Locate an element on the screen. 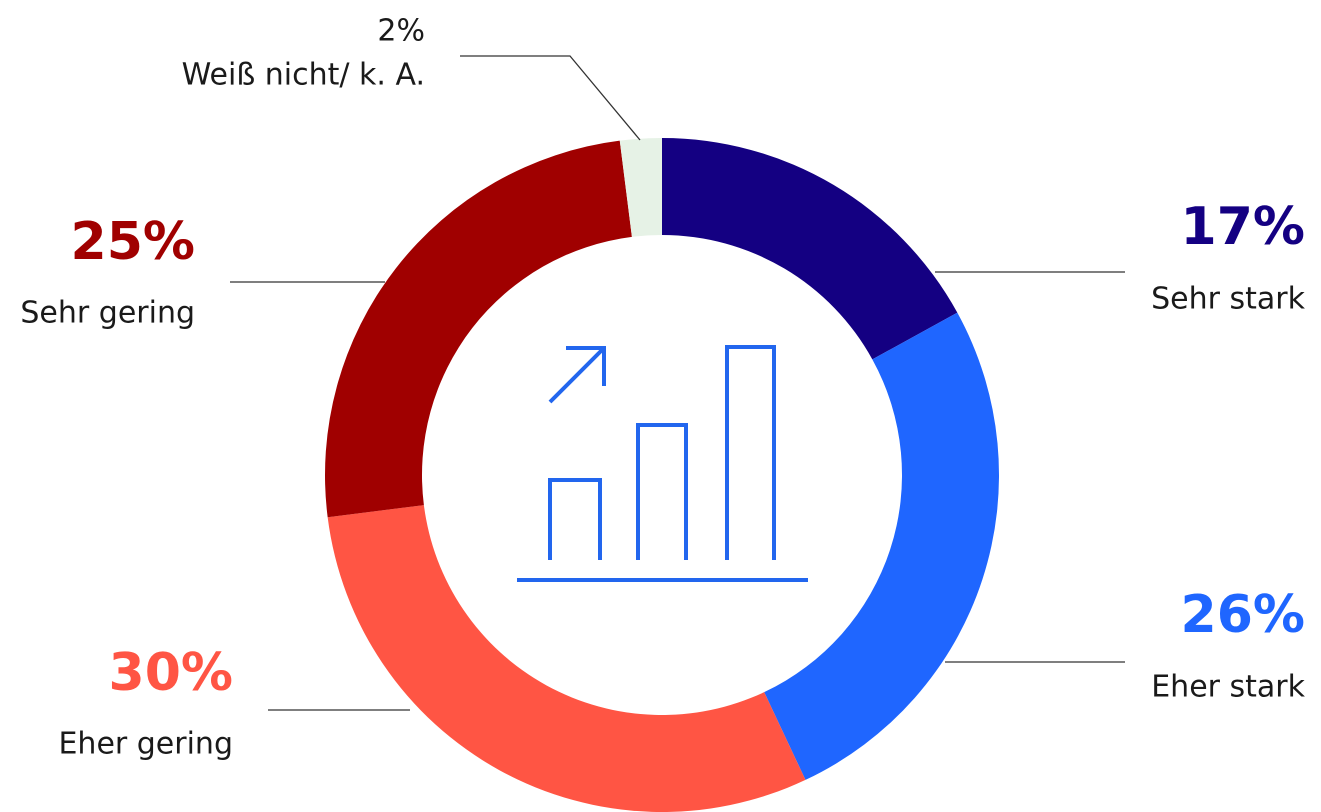 This screenshot has height=812, width=1321. category-label: Sehr stark is located at coordinates (1228, 299).